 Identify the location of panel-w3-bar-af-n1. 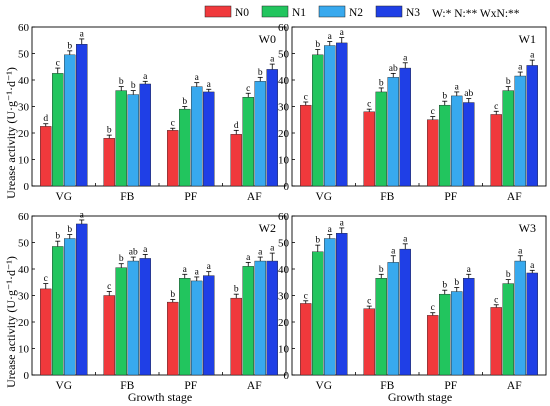
(508, 329).